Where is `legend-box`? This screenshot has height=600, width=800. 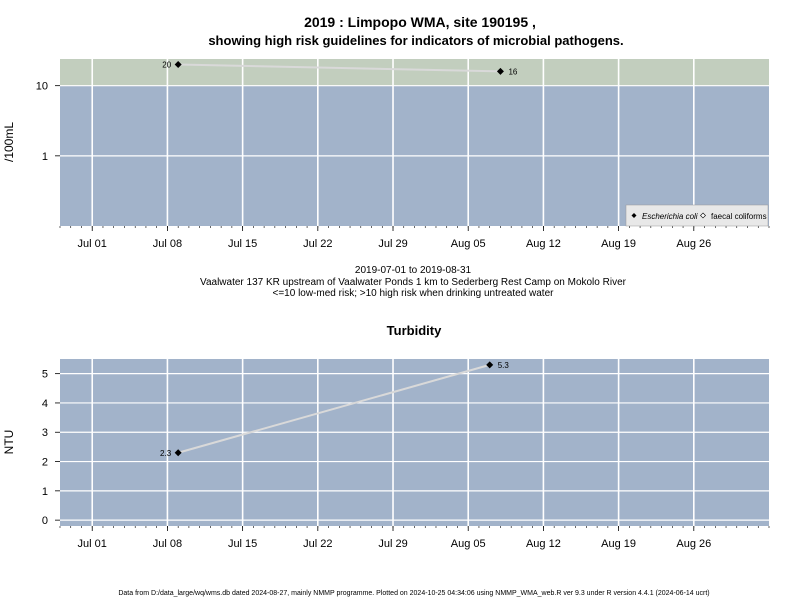 legend-box is located at coordinates (697, 215).